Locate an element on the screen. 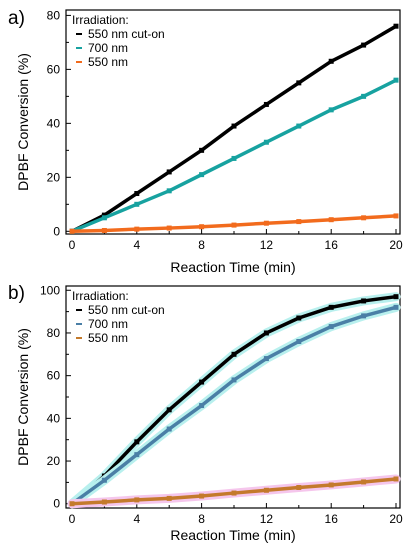 Image resolution: width=408 pixels, height=550 pixels. y-tick-label: 100 is located at coordinates (50, 290).